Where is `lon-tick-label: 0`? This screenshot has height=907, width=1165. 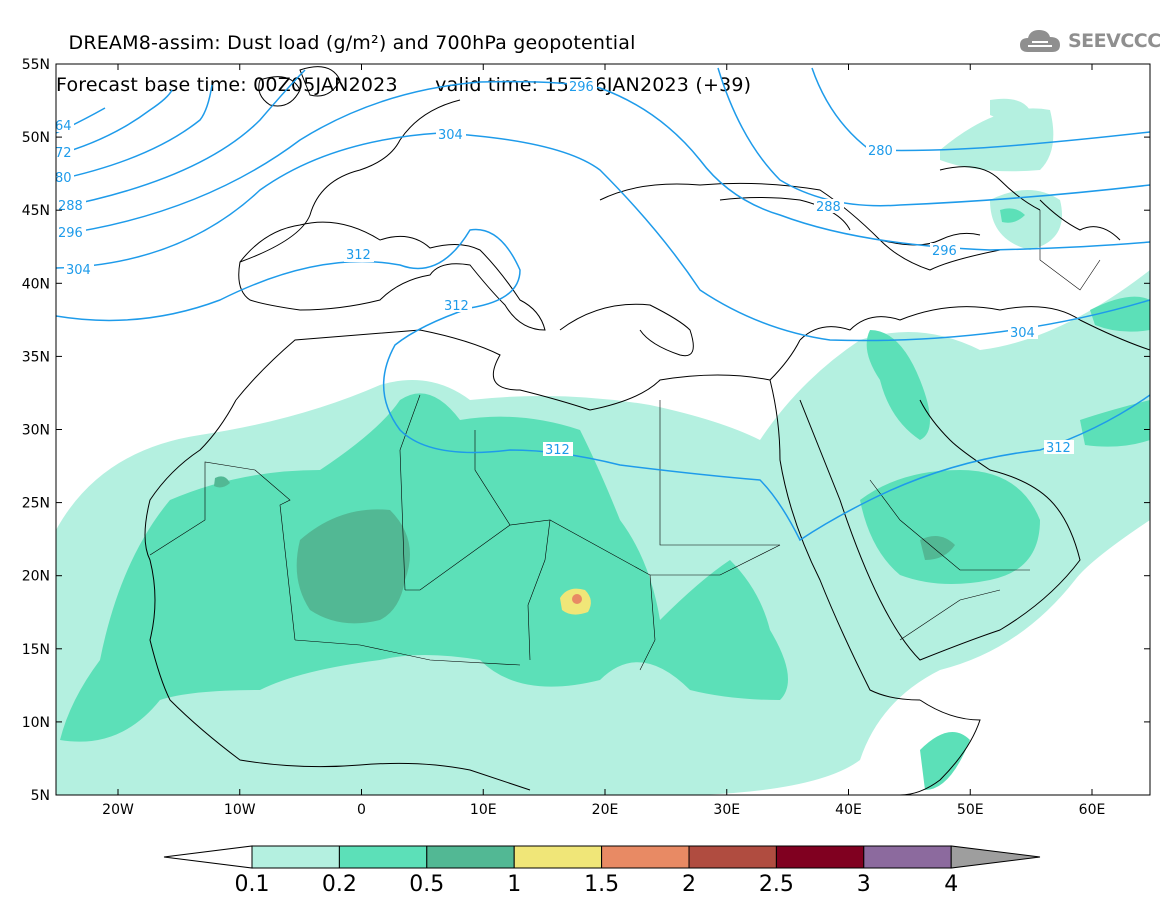
lon-tick-label: 0 is located at coordinates (361, 810).